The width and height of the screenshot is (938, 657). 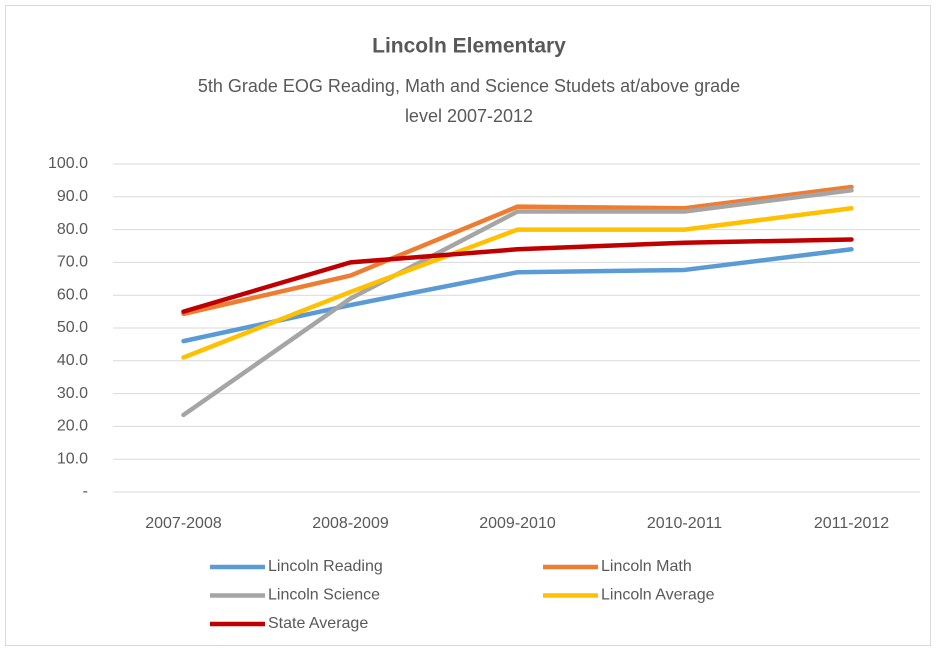 I want to click on legend-label: Lincoln Science, so click(x=324, y=595).